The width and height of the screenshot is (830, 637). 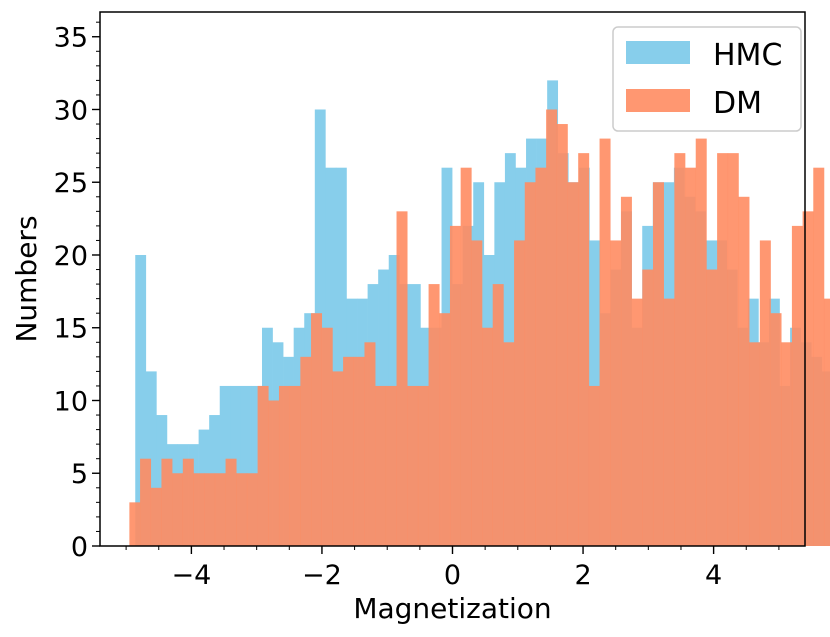 What do you see at coordinates (191, 575) in the screenshot?
I see `x-tick-label: −4` at bounding box center [191, 575].